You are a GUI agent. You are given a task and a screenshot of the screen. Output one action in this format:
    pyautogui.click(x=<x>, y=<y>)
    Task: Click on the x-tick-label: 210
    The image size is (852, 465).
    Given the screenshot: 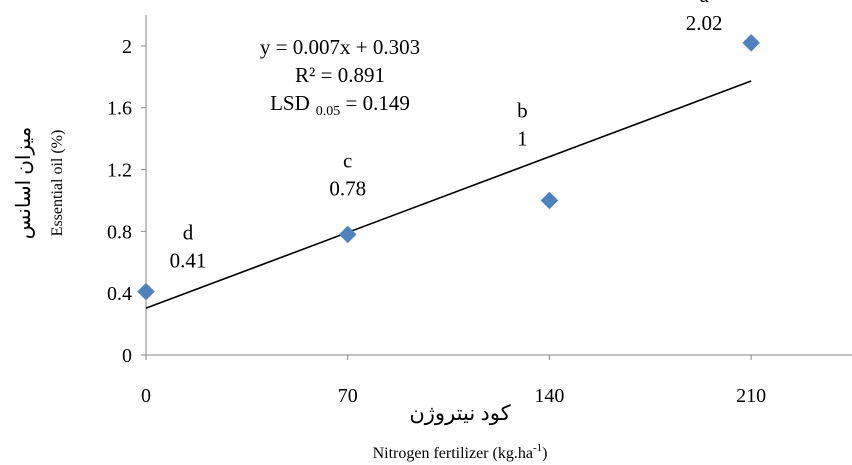 What is the action you would take?
    pyautogui.click(x=751, y=396)
    